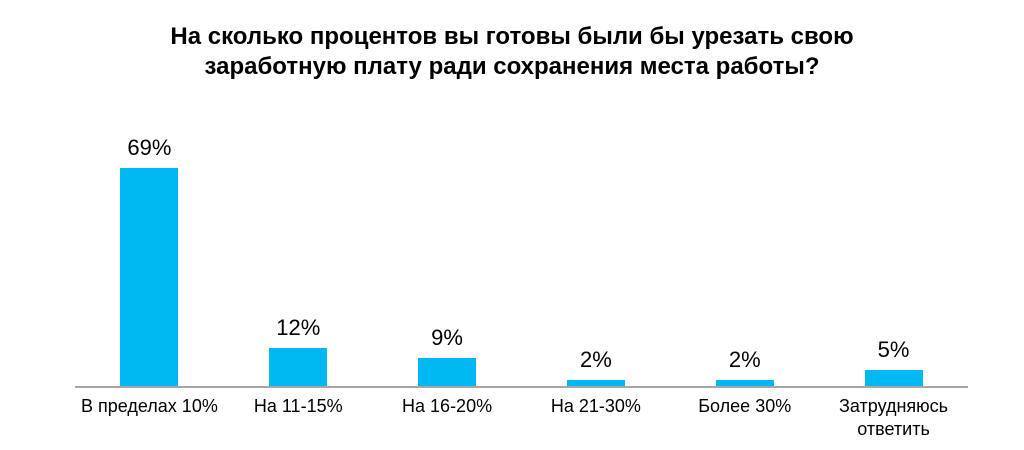 This screenshot has width=1024, height=450. What do you see at coordinates (298, 406) in the screenshot?
I see `category-label: На 11-15%` at bounding box center [298, 406].